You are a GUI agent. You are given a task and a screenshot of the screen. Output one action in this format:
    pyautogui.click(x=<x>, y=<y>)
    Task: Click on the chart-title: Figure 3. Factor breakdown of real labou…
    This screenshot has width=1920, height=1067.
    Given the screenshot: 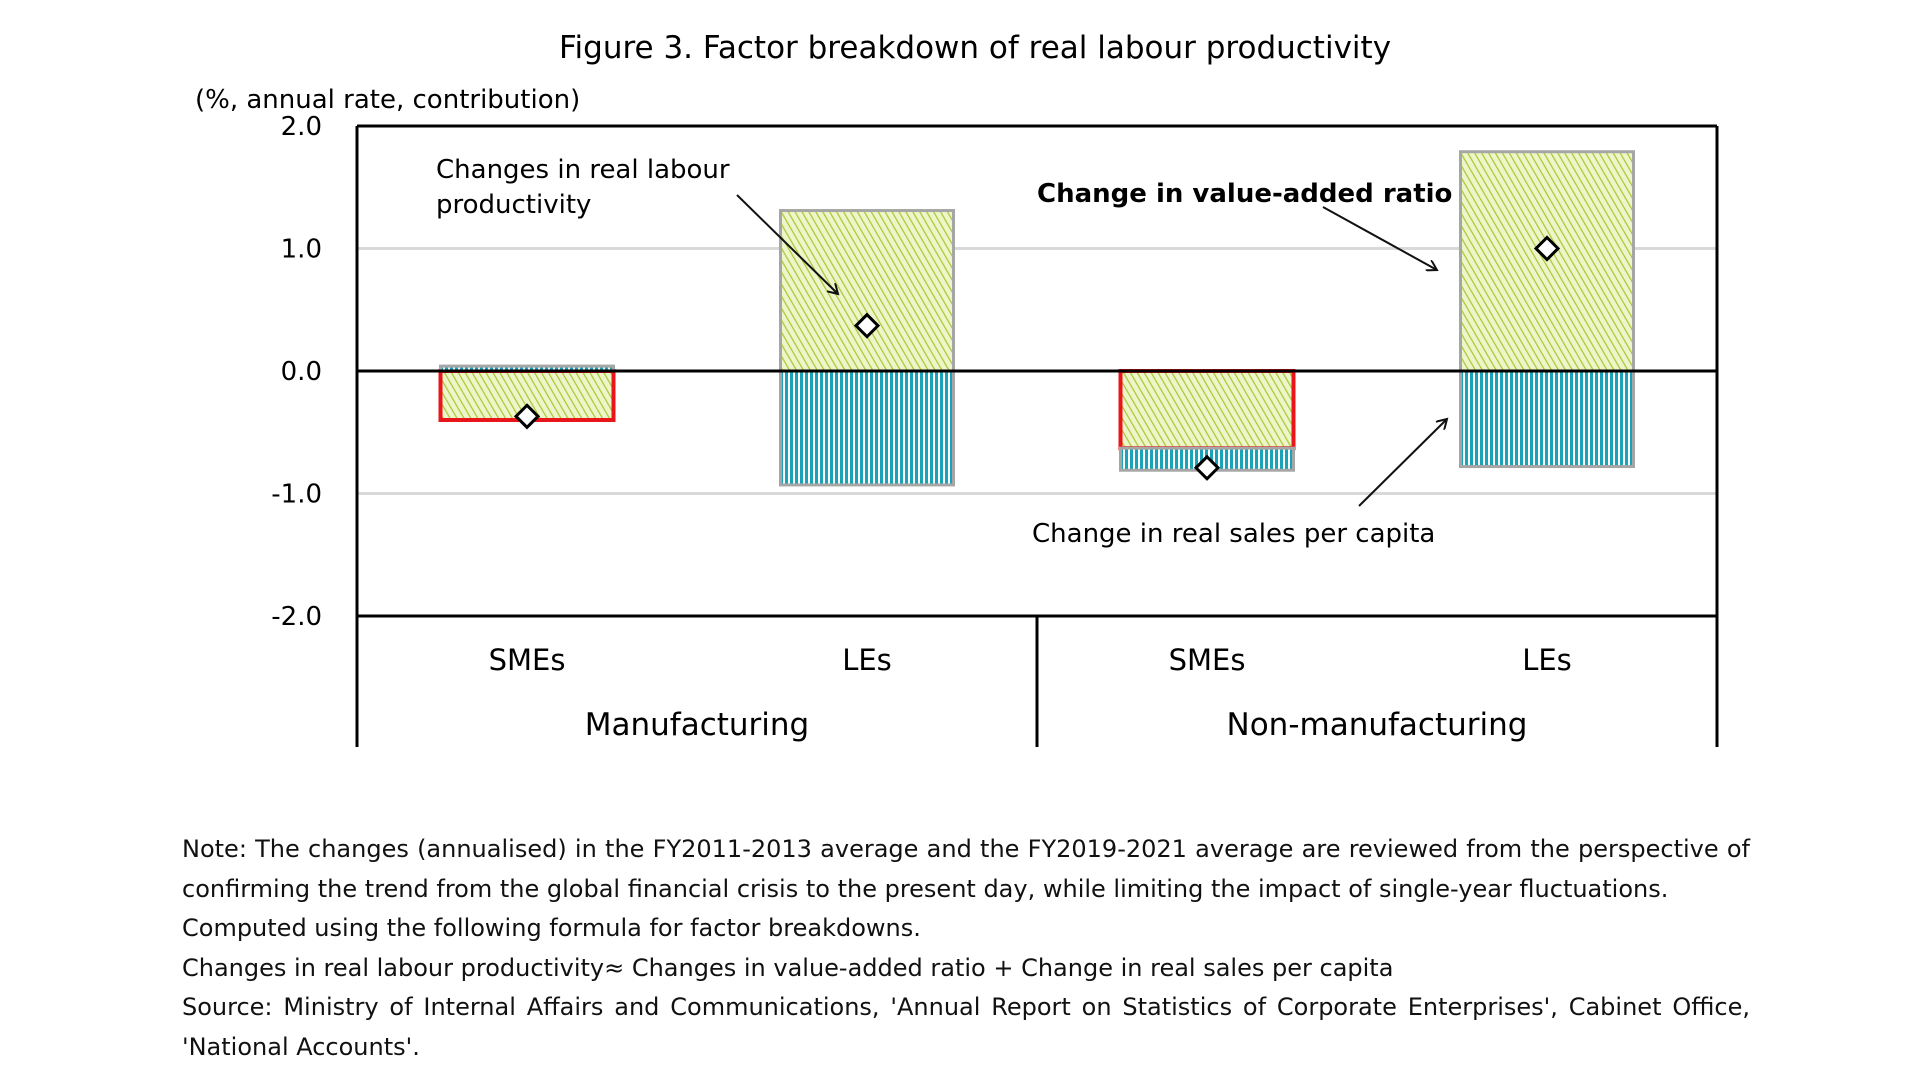 What is the action you would take?
    pyautogui.click(x=975, y=48)
    